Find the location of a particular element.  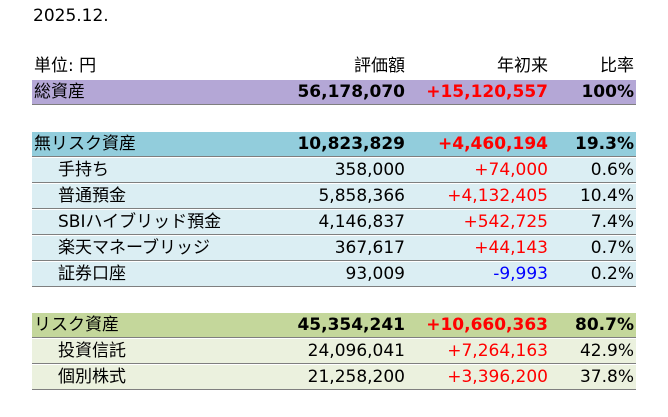

value-column-header: 評価額 is located at coordinates (379, 66).